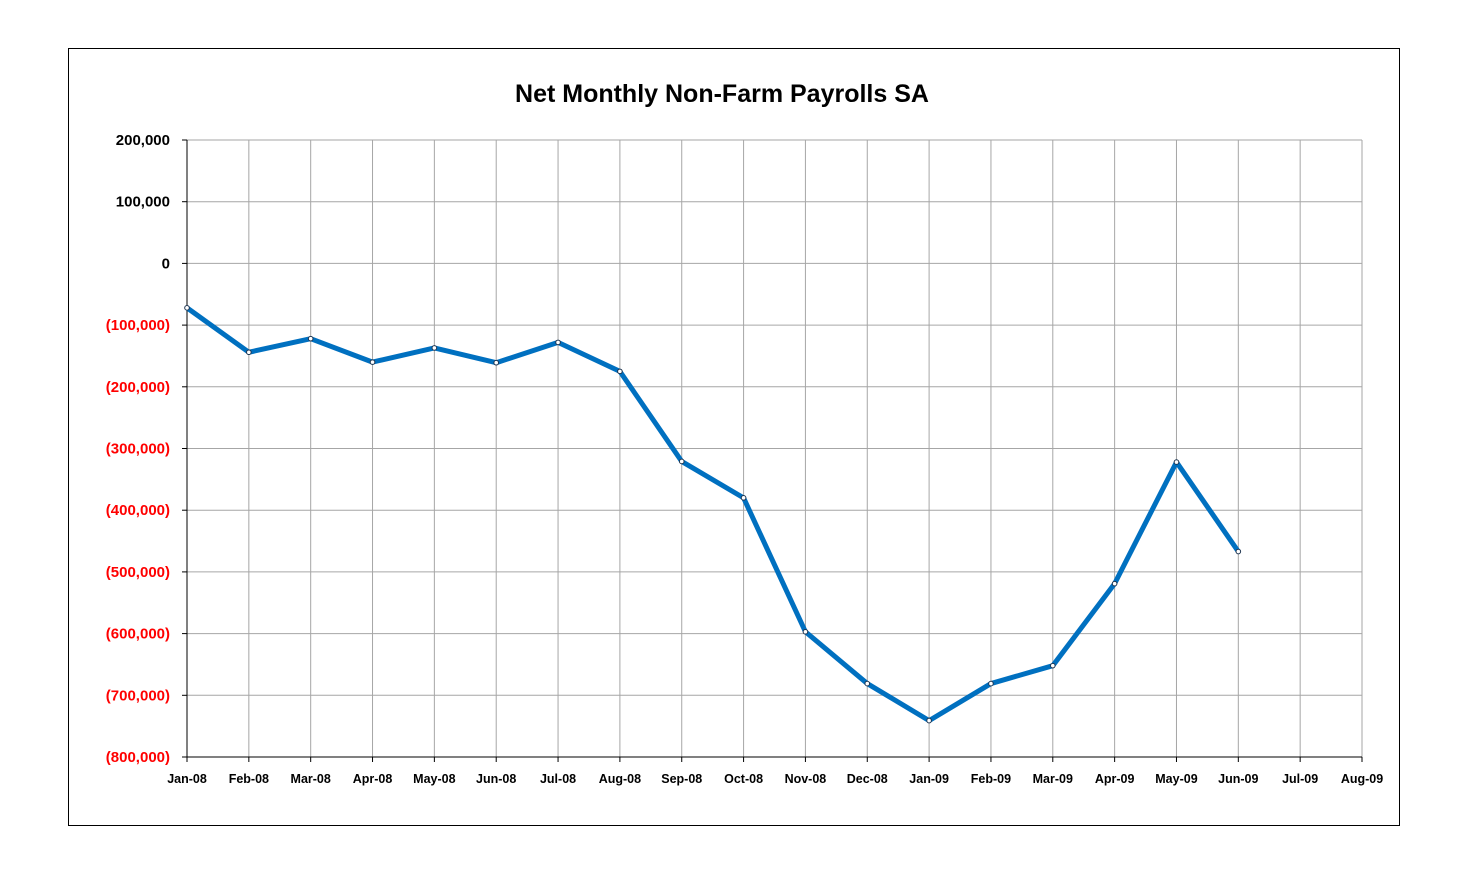  Describe the element at coordinates (143, 202) in the screenshot. I see `y-tick-label: 100,000` at that location.